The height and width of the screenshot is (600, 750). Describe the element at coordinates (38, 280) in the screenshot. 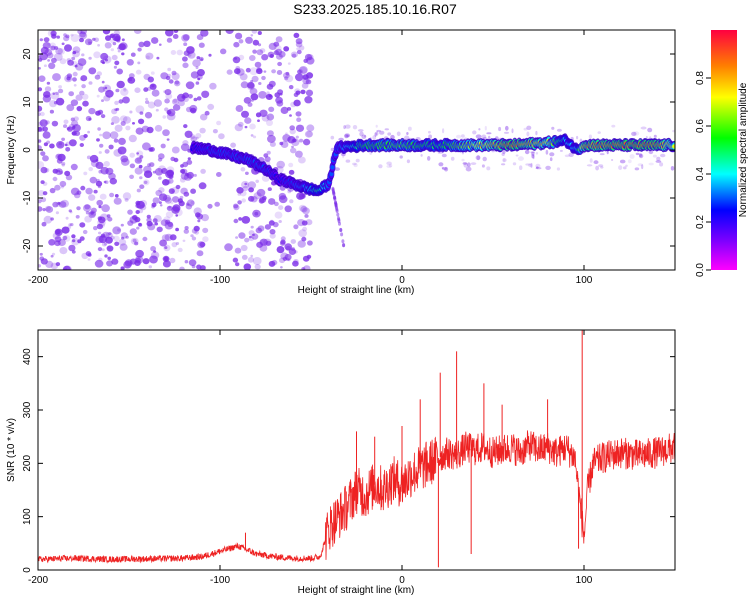

I see `heatmap-x-tick-label: -200` at that location.